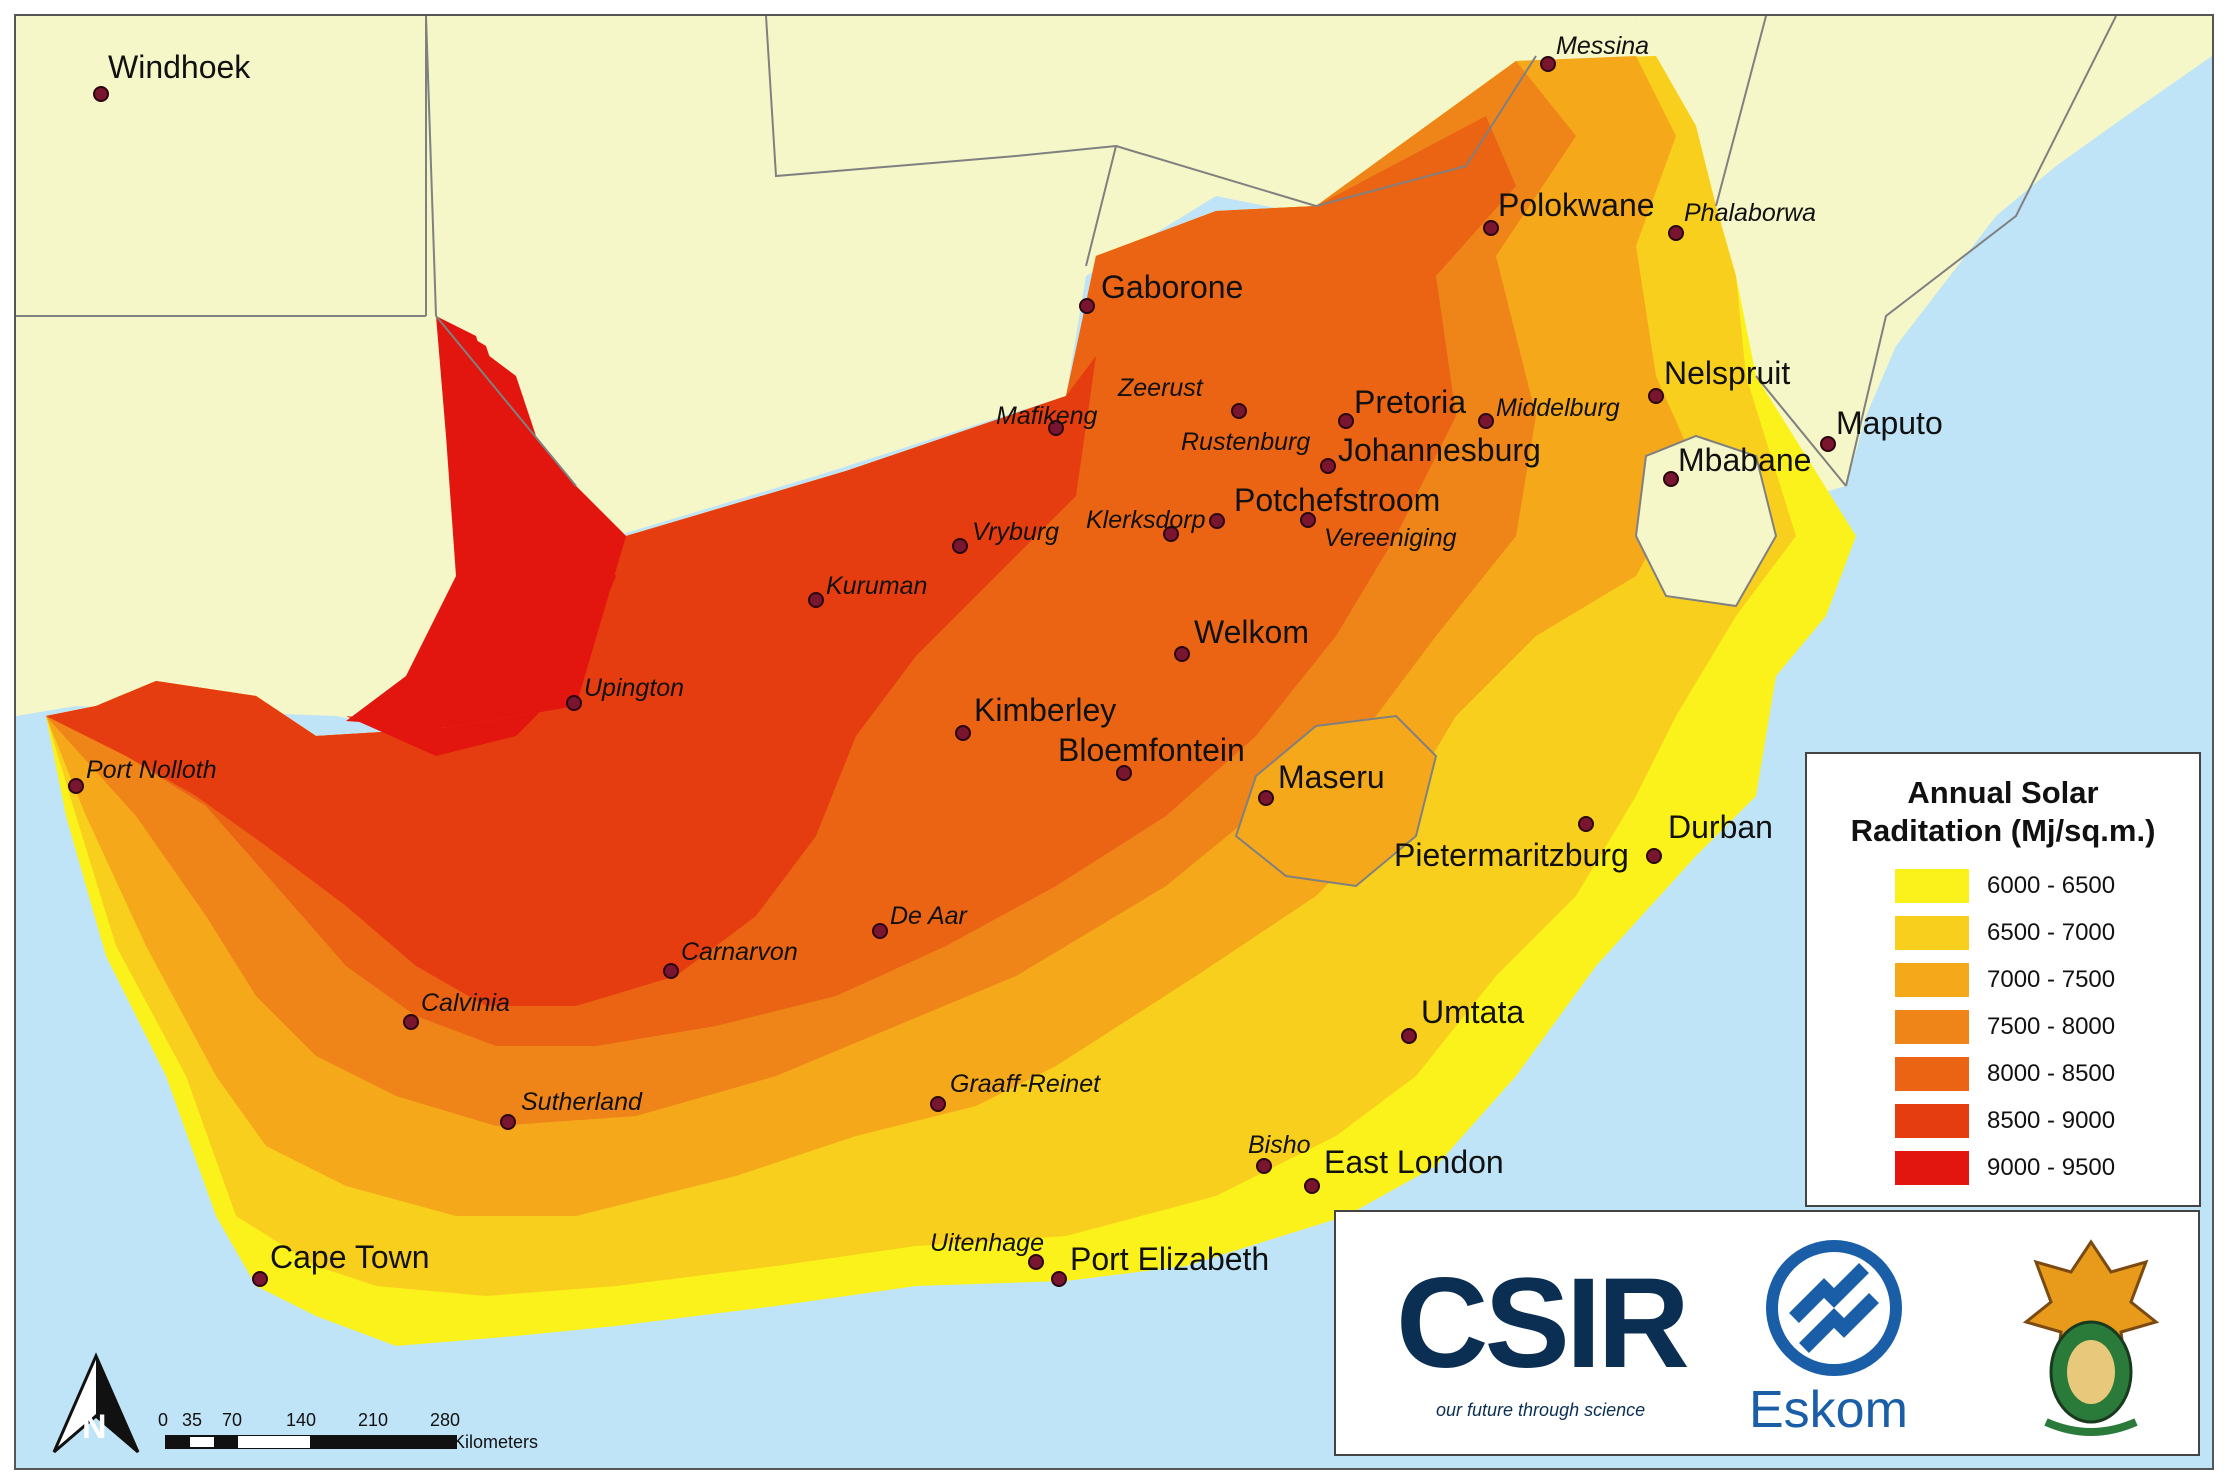  What do you see at coordinates (151, 770) in the screenshot?
I see `city-label-port-nolloth: Port Nolloth` at bounding box center [151, 770].